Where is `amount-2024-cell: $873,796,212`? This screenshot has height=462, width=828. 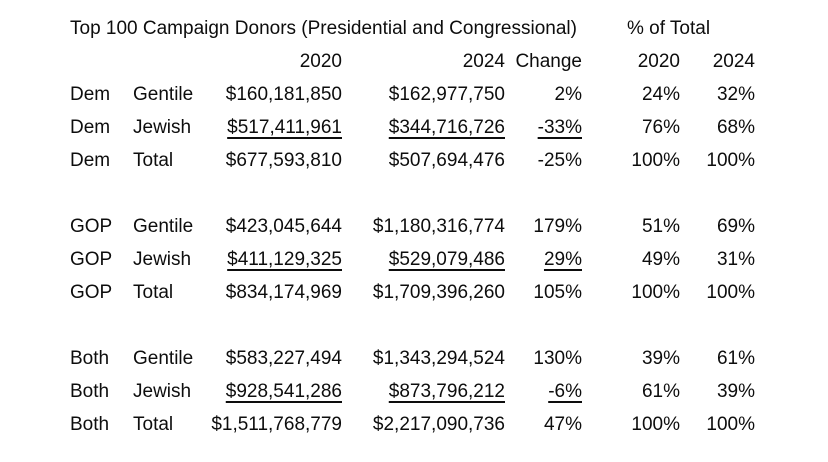 amount-2024-cell: $873,796,212 is located at coordinates (446, 391).